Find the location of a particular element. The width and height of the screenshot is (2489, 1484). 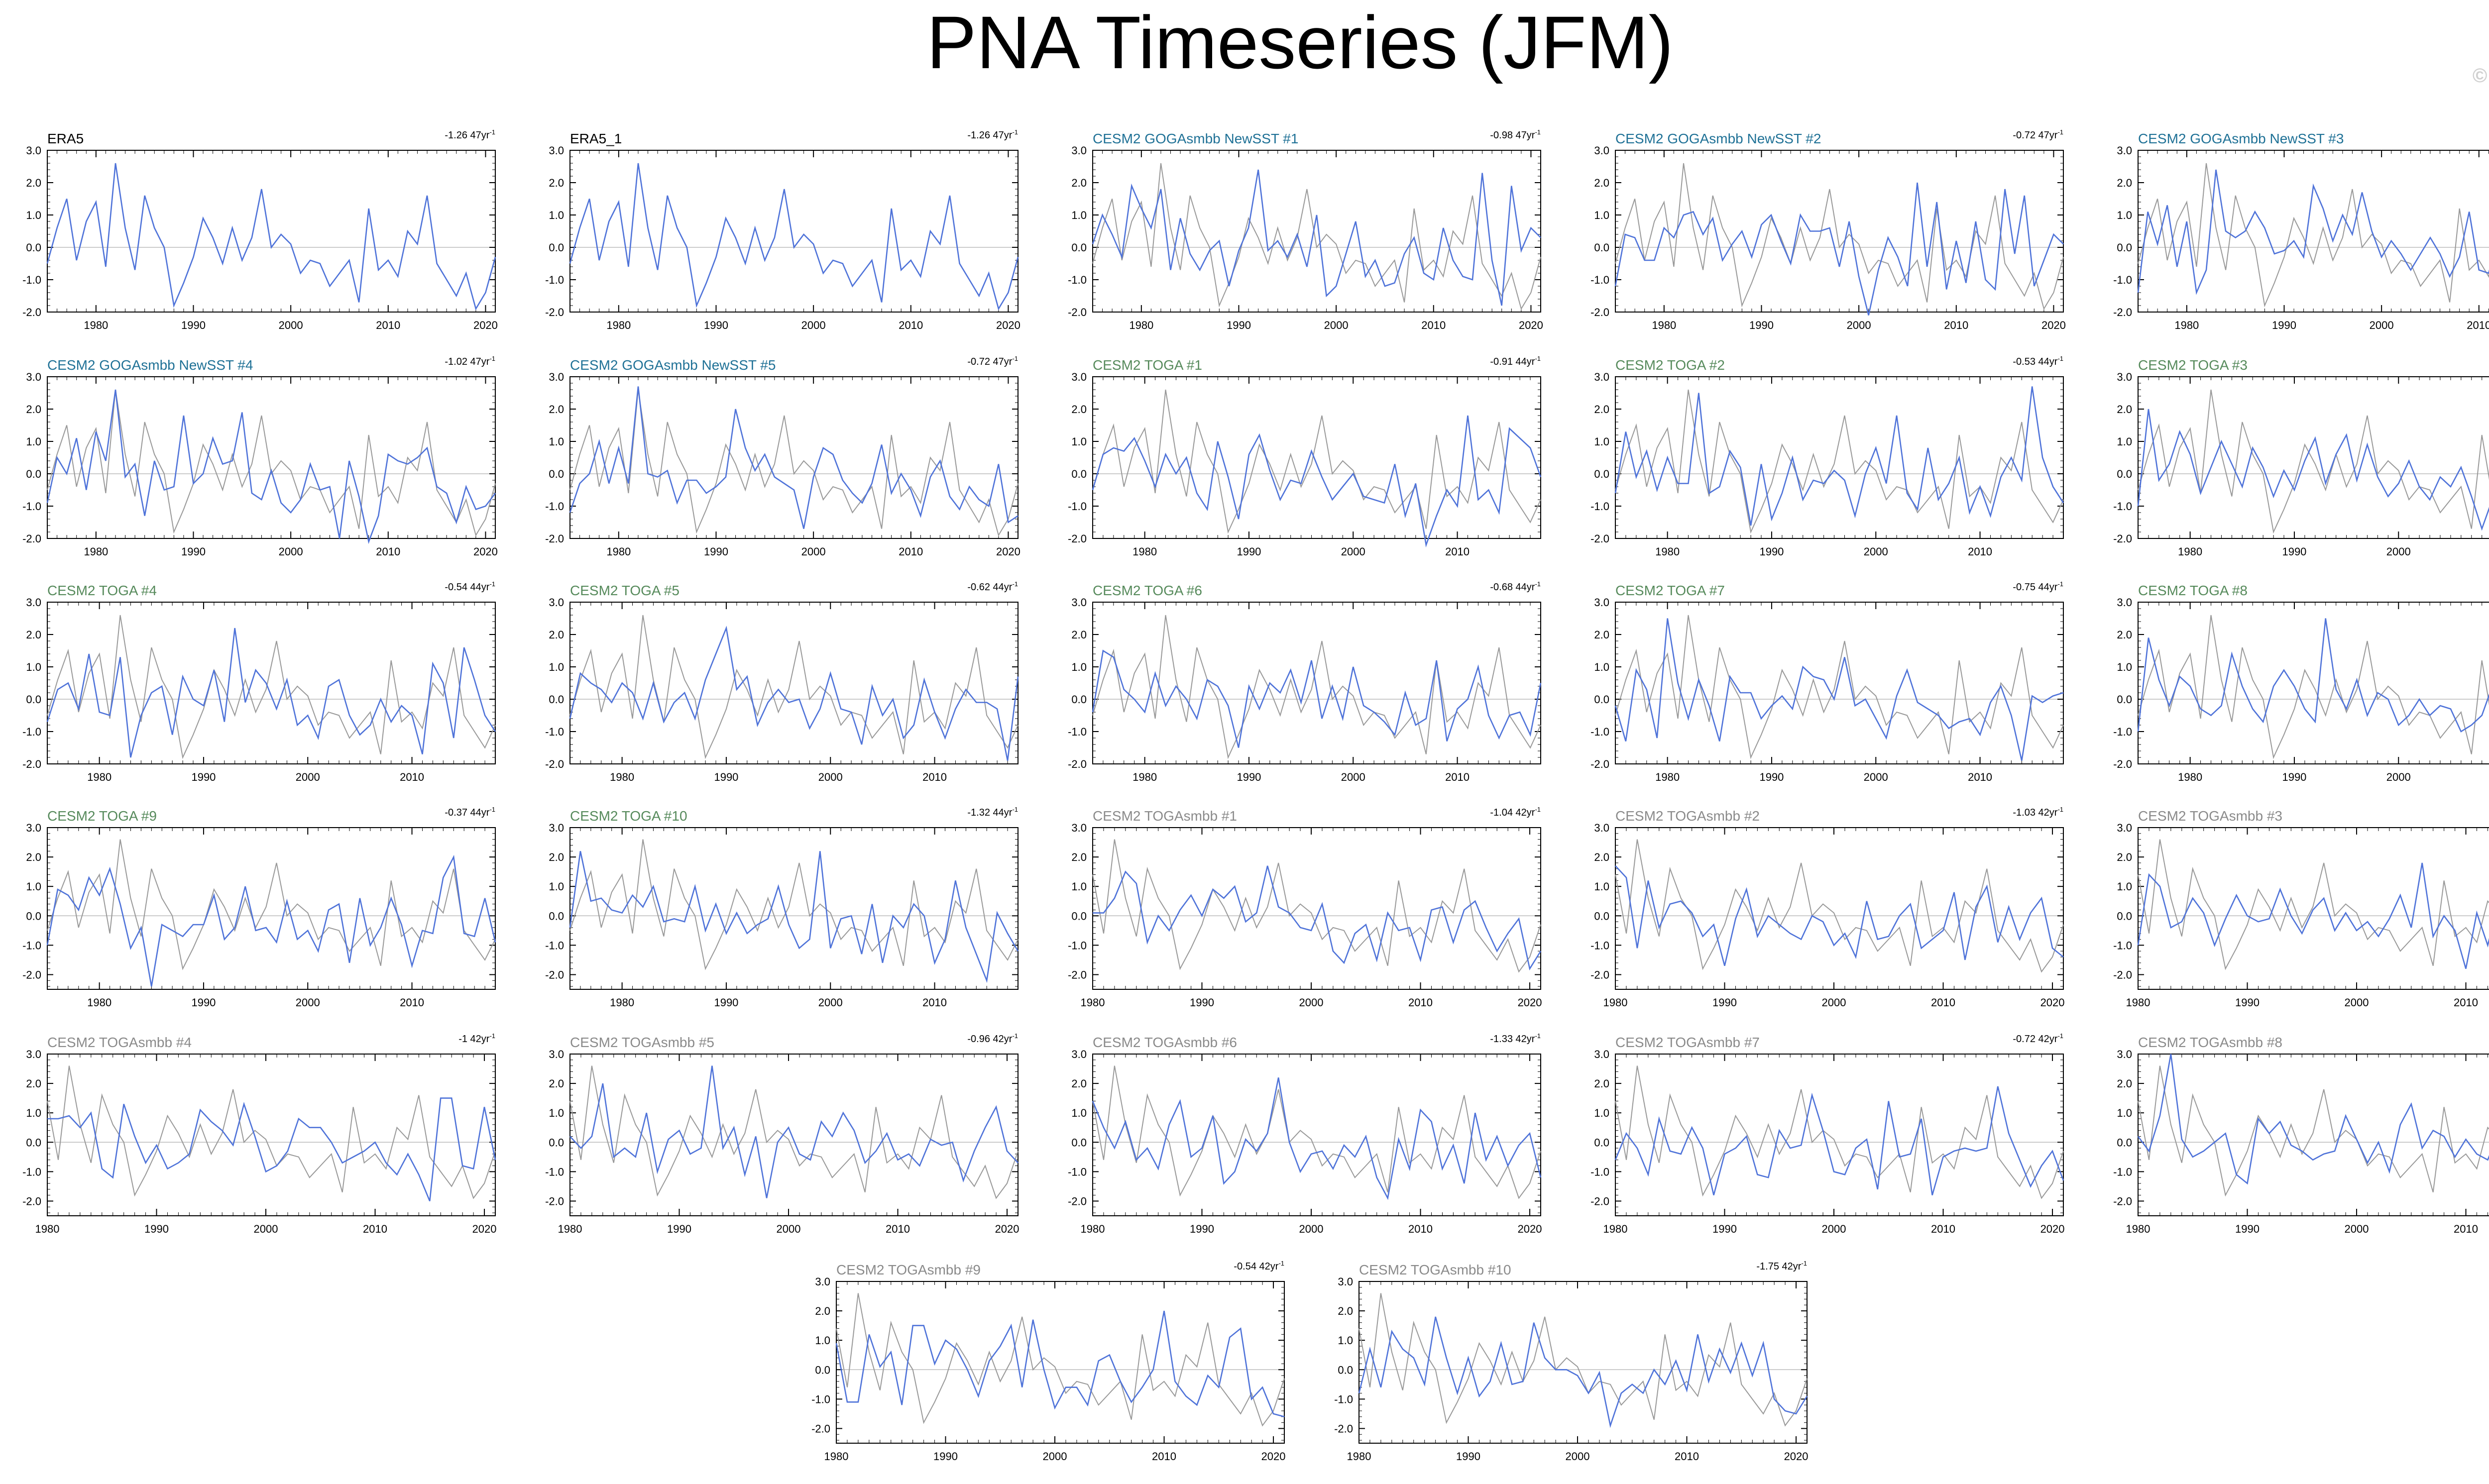

panel-title: ERA5 is located at coordinates (65, 139).